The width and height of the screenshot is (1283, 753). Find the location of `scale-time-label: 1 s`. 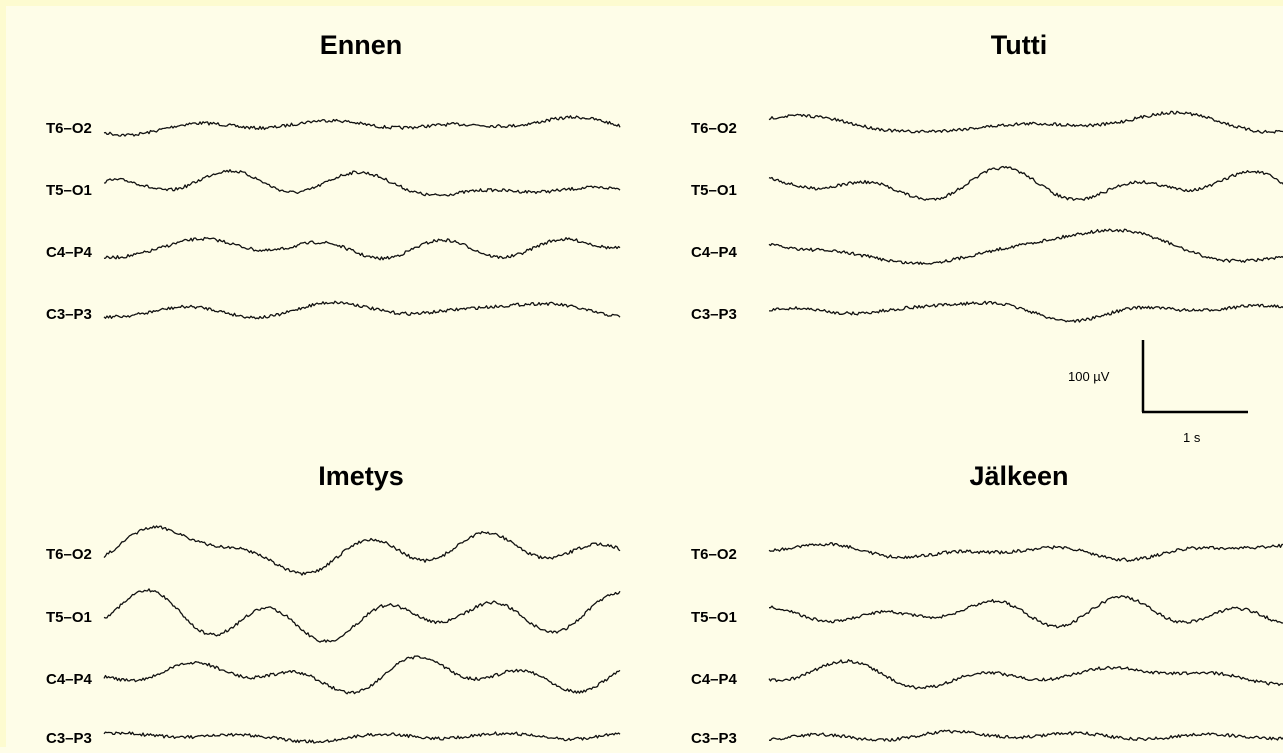

scale-time-label: 1 s is located at coordinates (1192, 437).